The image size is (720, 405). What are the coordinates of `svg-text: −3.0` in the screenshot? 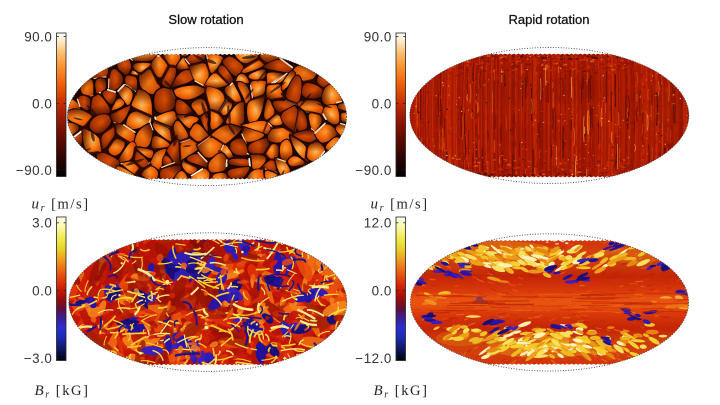 It's located at (38, 358).